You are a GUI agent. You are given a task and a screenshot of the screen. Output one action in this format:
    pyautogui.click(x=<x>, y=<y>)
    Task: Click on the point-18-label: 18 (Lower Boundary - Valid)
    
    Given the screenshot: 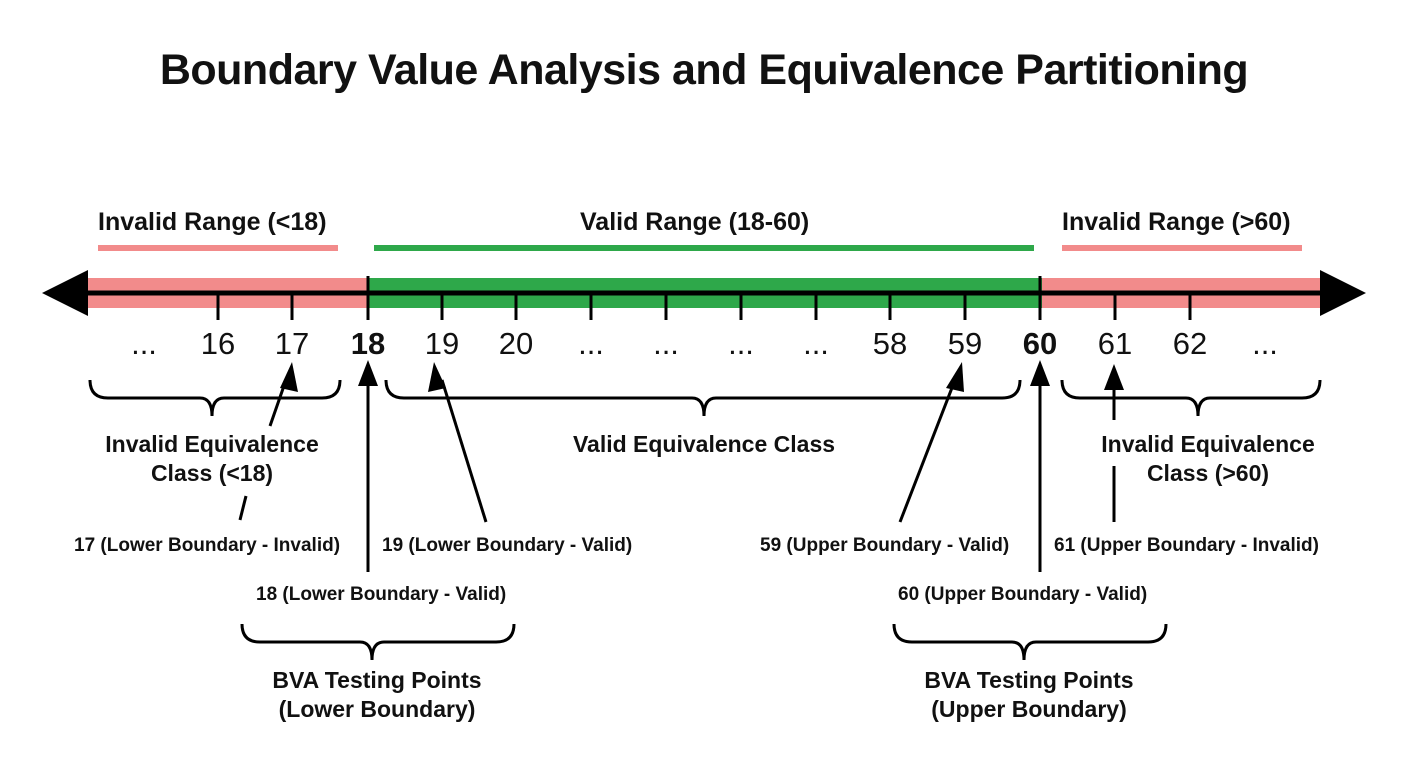 What is the action you would take?
    pyautogui.click(x=381, y=594)
    